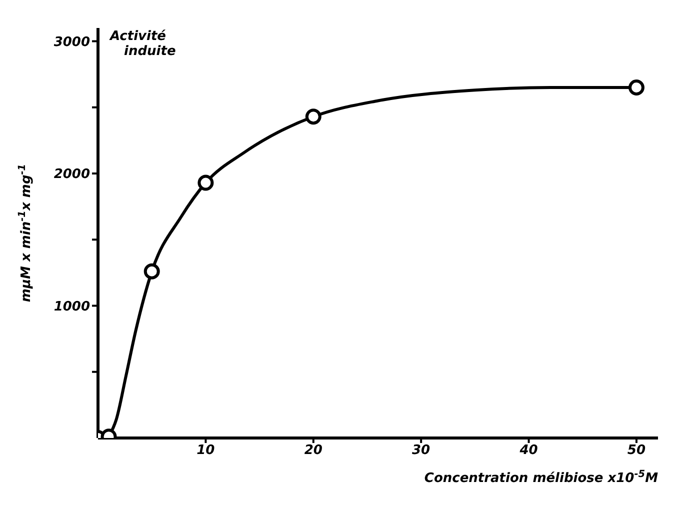 The image size is (687, 521). I want to click on x-tick-label: 40, so click(528, 450).